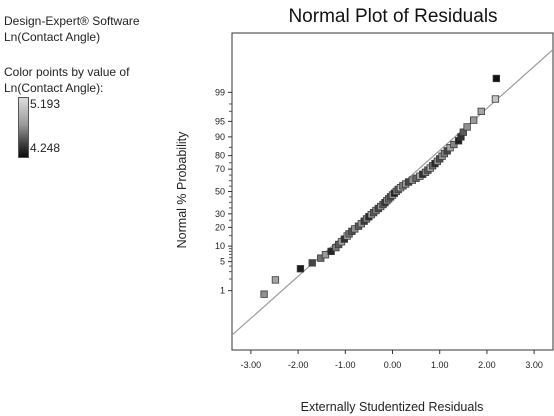 The height and width of the screenshot is (416, 554). I want to click on y-tick-label: 10, so click(220, 246).